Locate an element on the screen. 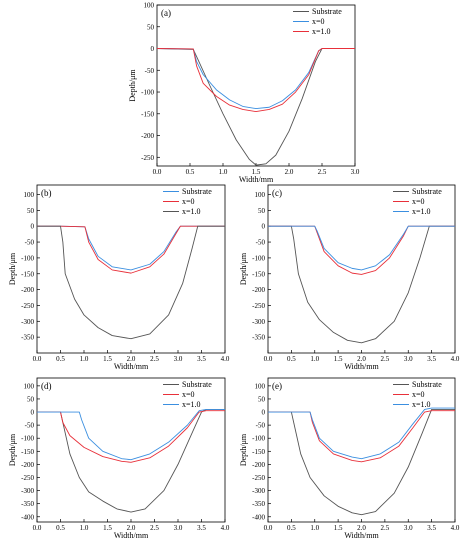  x-tick-label: 1.0 is located at coordinates (314, 359).